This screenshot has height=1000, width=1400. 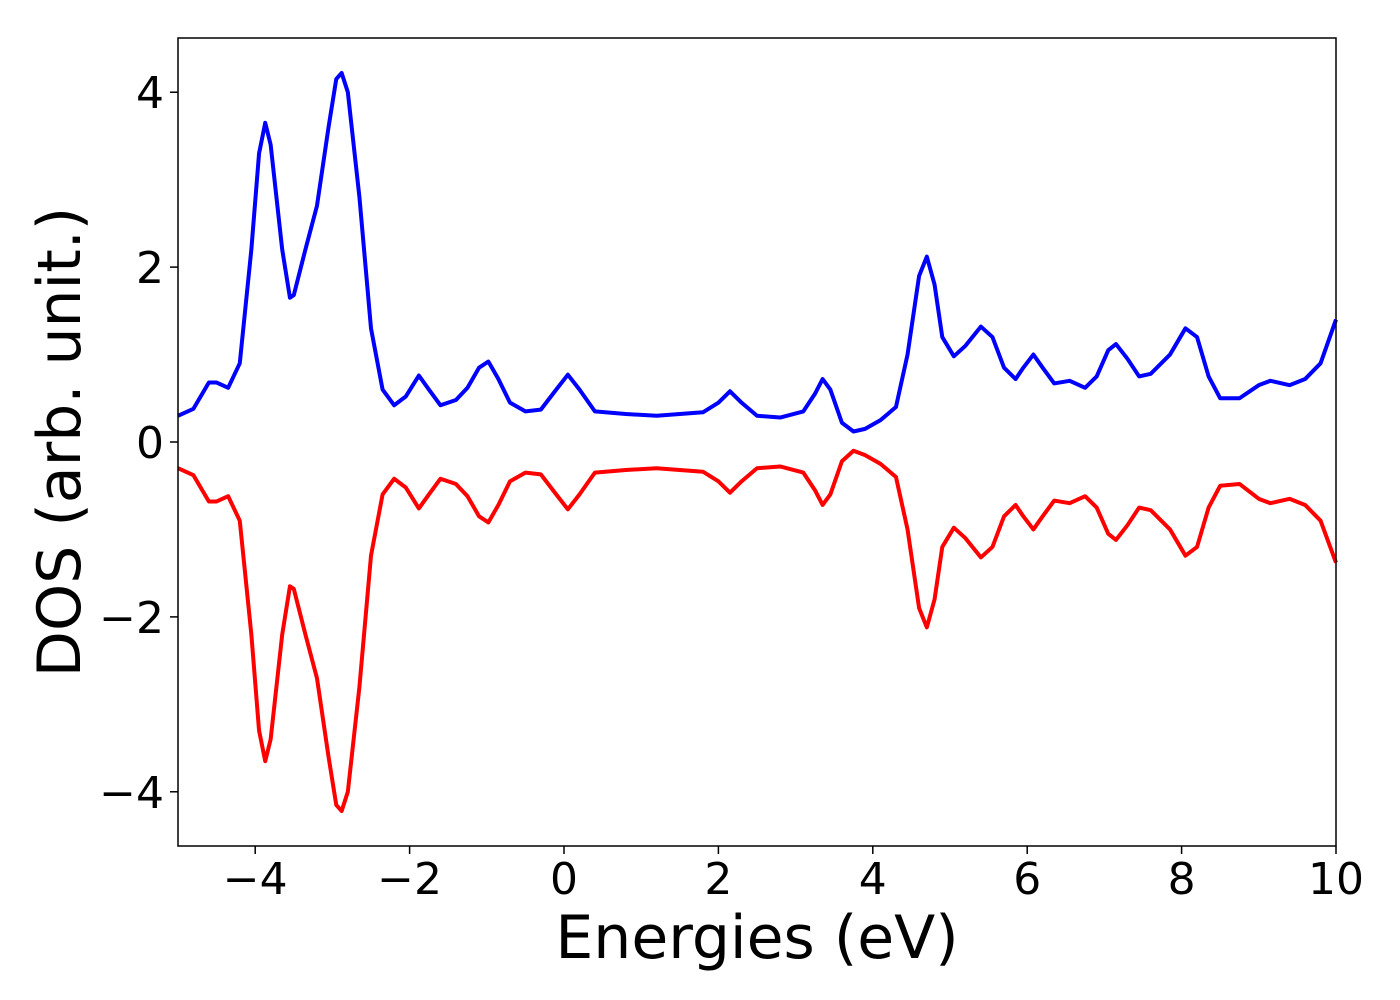 I want to click on y-tick-label: 2, so click(x=150, y=268).